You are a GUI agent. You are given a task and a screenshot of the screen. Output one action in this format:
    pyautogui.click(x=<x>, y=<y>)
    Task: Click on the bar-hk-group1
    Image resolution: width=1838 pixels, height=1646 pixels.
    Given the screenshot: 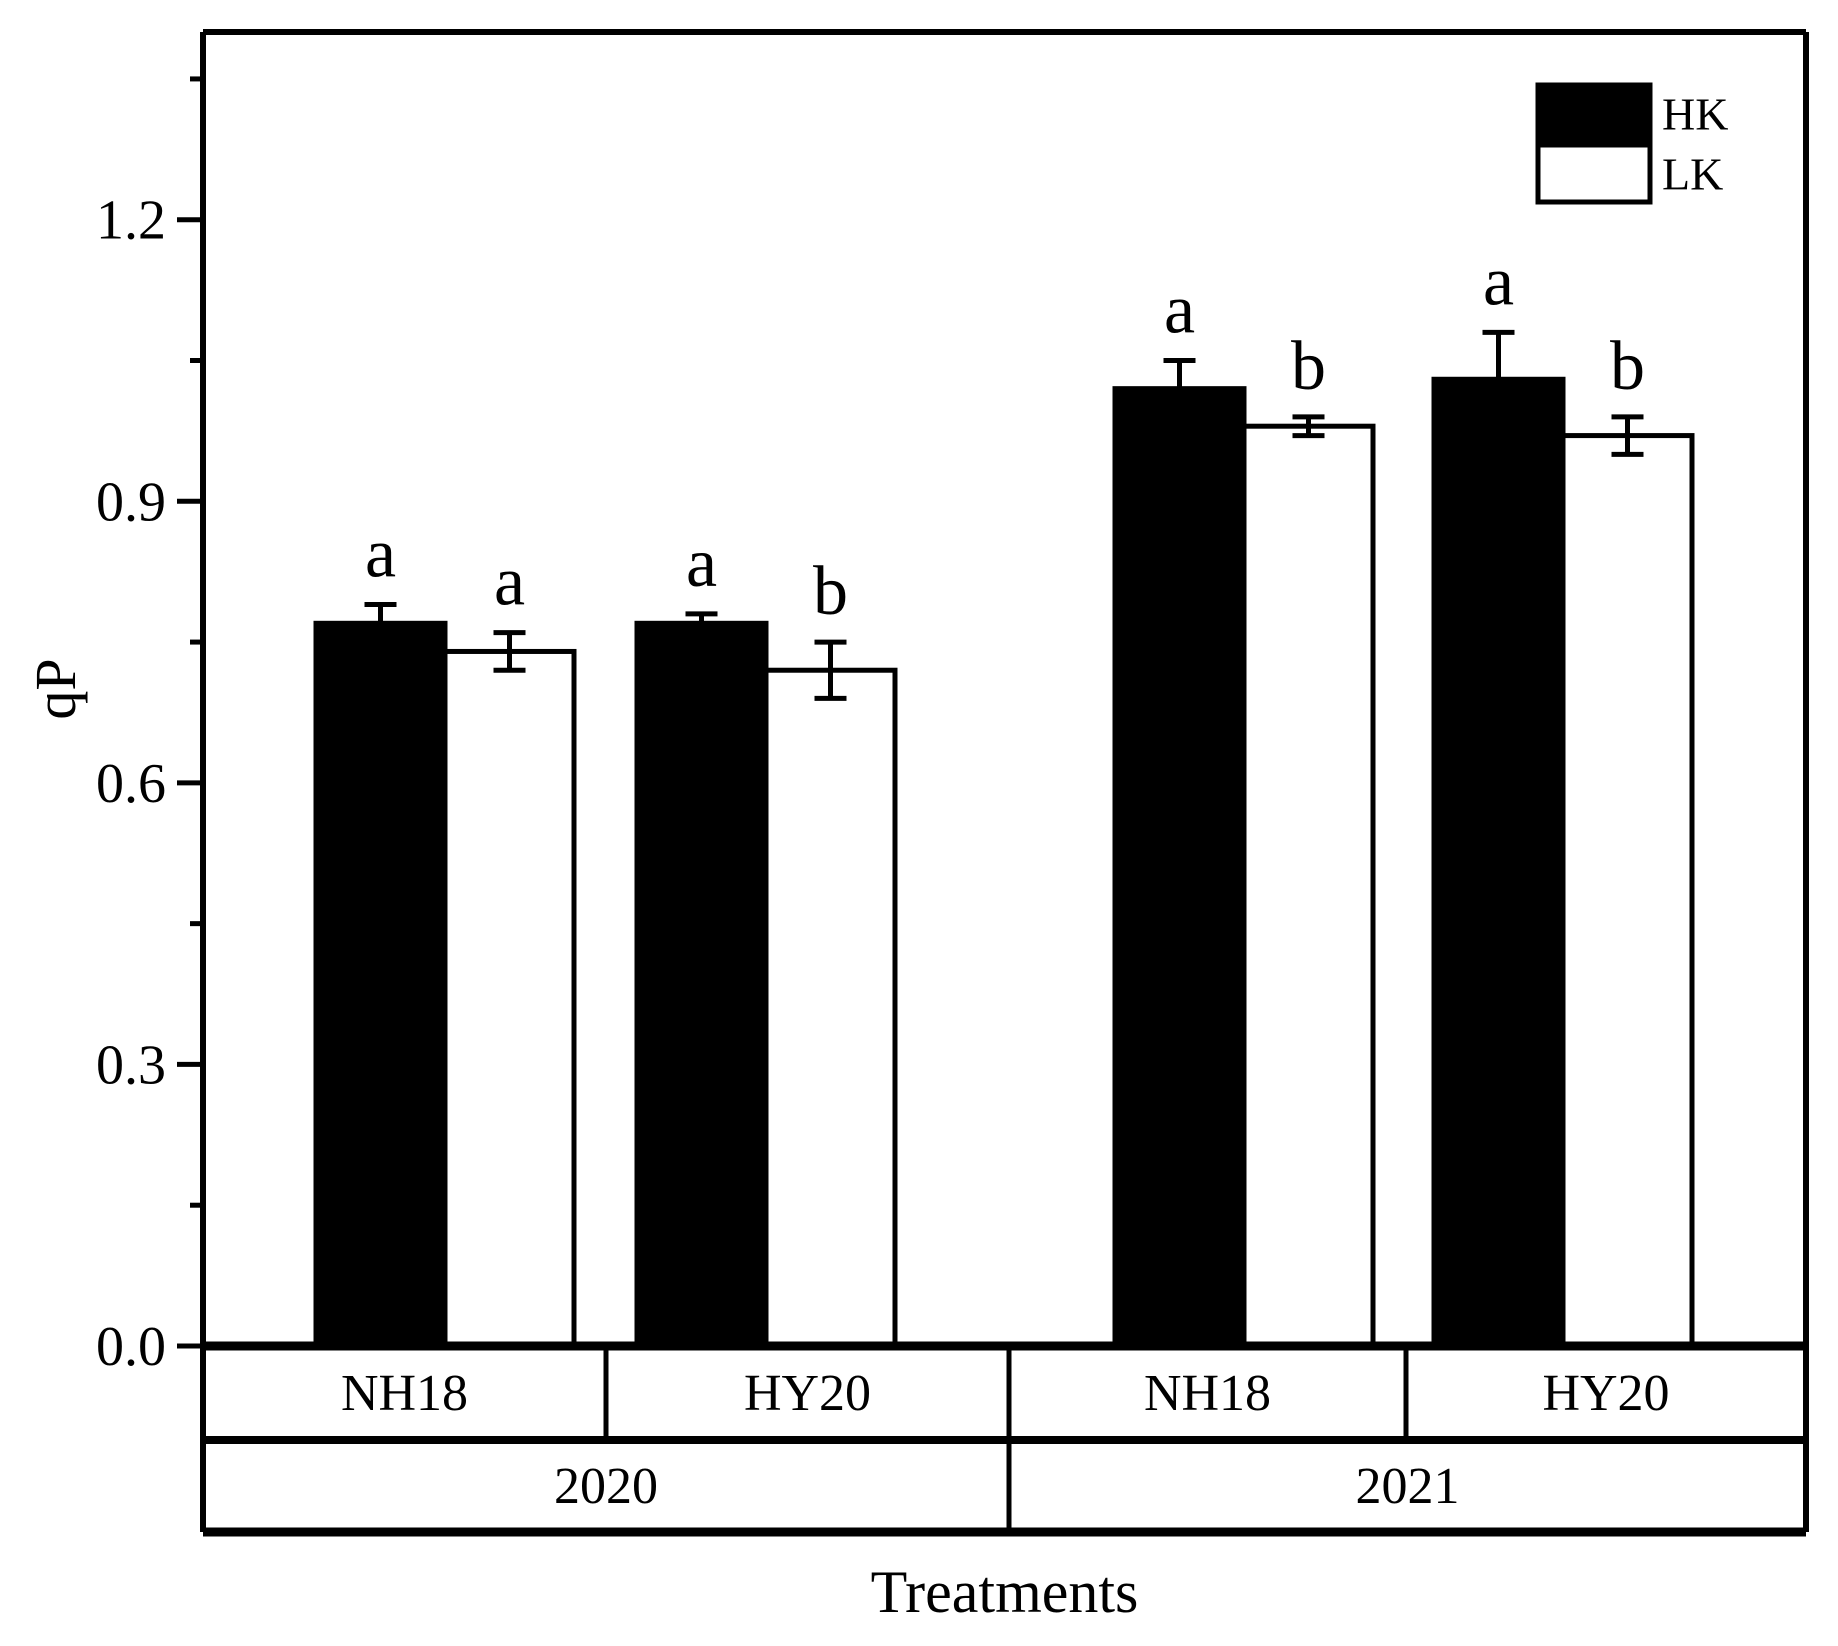 What is the action you would take?
    pyautogui.click(x=380, y=984)
    